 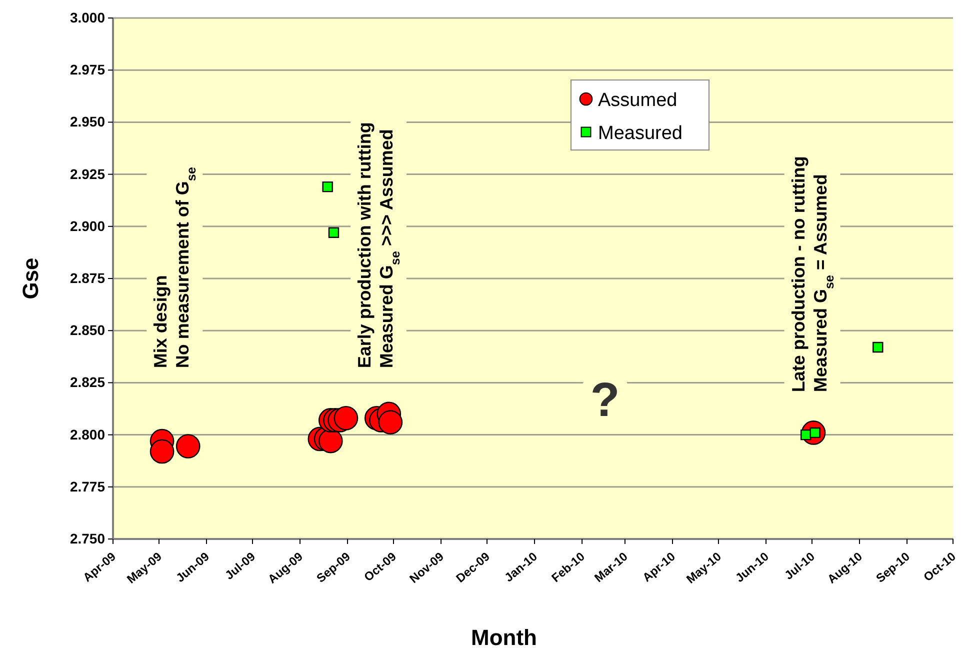 I want to click on y-tick-label: 2.950, so click(x=88, y=122).